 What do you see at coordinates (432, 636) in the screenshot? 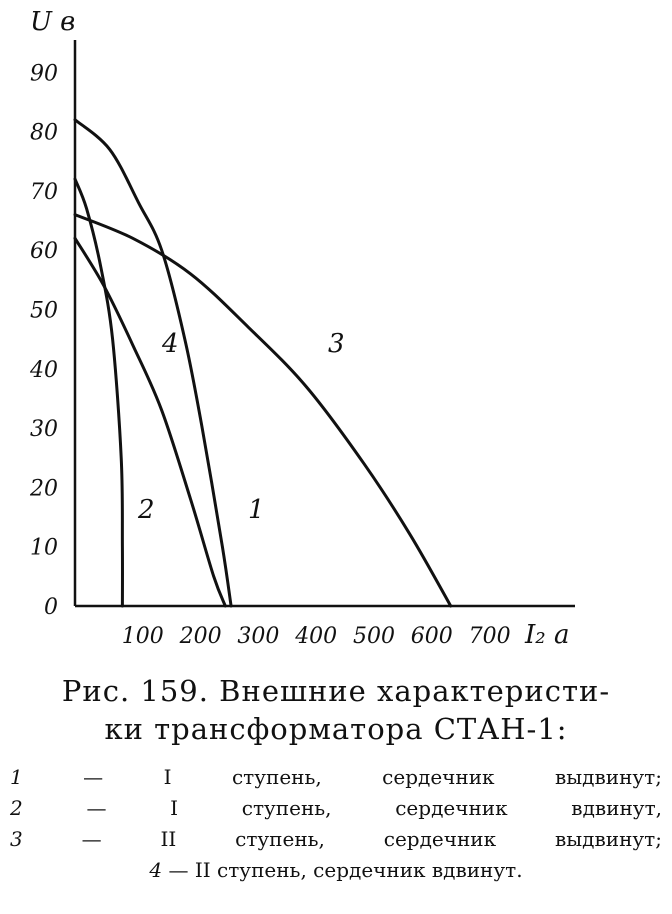
I see `x-tick-label: 600` at bounding box center [432, 636].